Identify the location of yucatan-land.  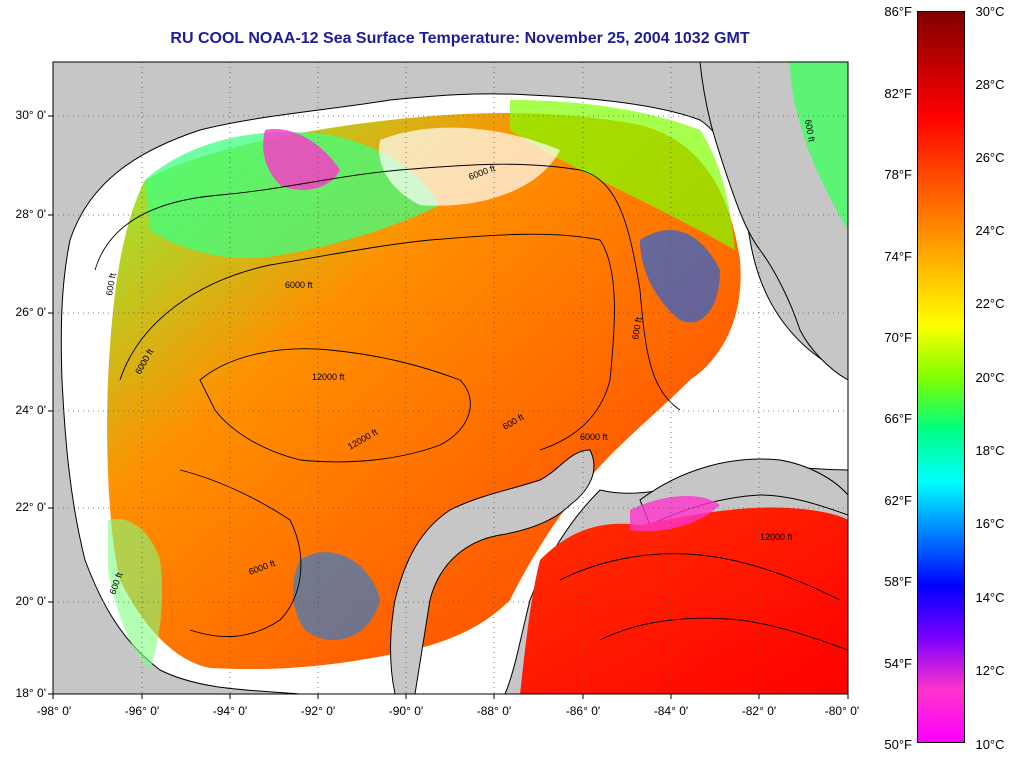
(492, 571).